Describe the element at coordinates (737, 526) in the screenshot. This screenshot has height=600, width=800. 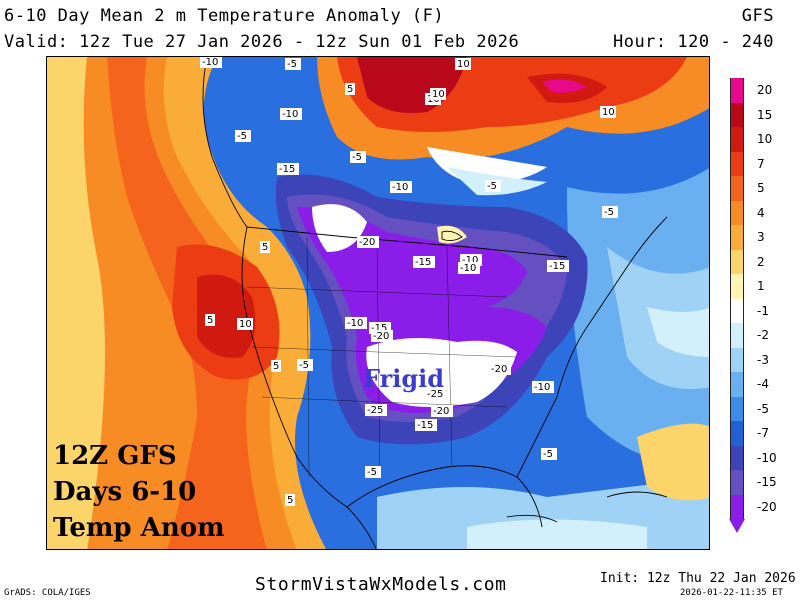
I see `colorbar-bottom-arrow` at that location.